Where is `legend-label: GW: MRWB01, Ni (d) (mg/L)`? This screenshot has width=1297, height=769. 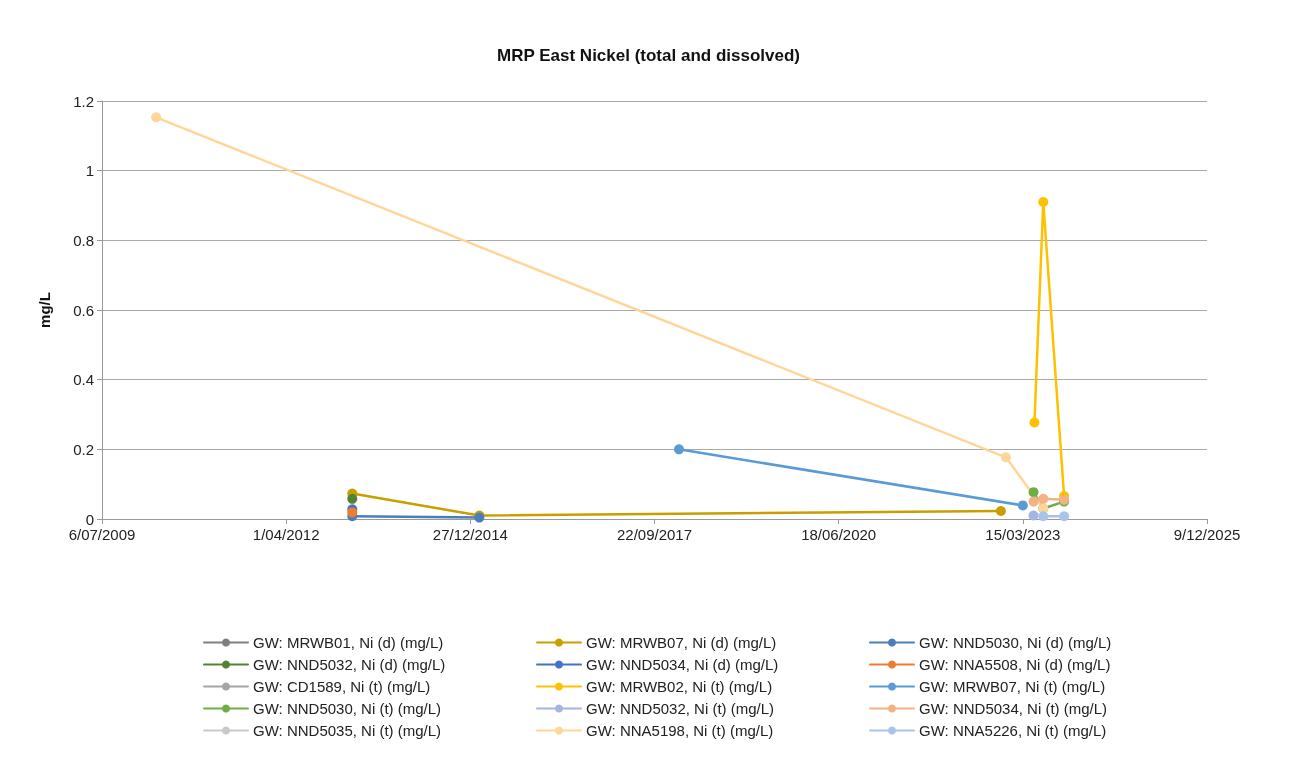
legend-label: GW: MRWB01, Ni (d) (mg/L) is located at coordinates (348, 642).